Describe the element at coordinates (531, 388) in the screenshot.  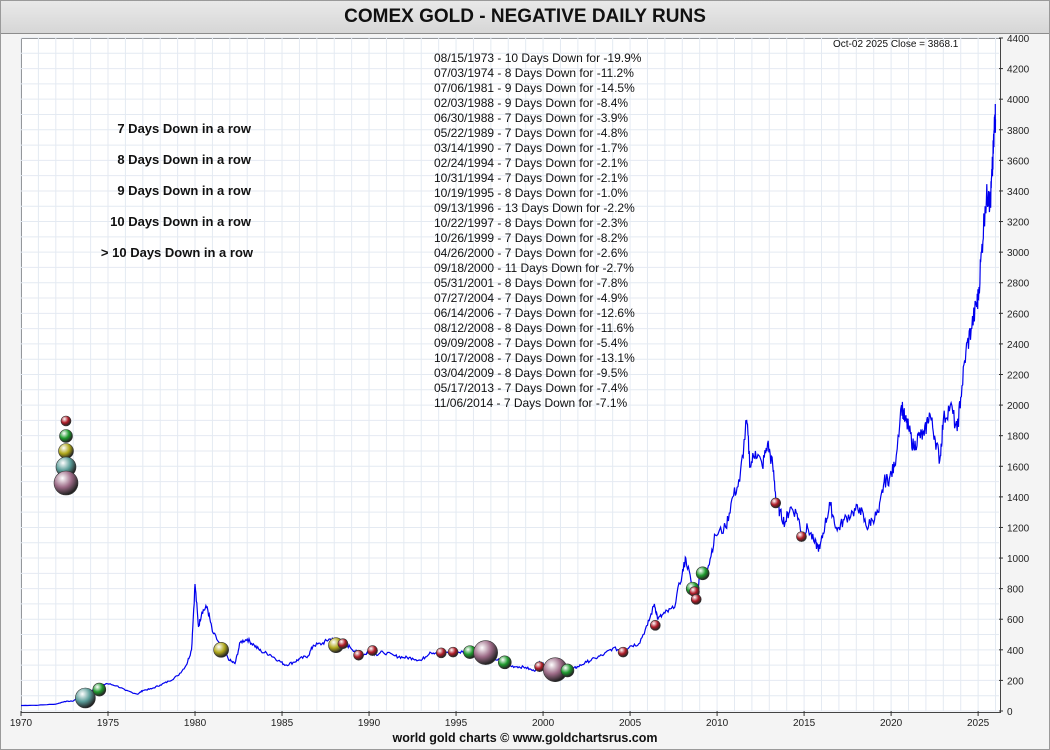
I see `annotation-line: 05/17/2013 - 7 Days Down for -7.4%` at that location.